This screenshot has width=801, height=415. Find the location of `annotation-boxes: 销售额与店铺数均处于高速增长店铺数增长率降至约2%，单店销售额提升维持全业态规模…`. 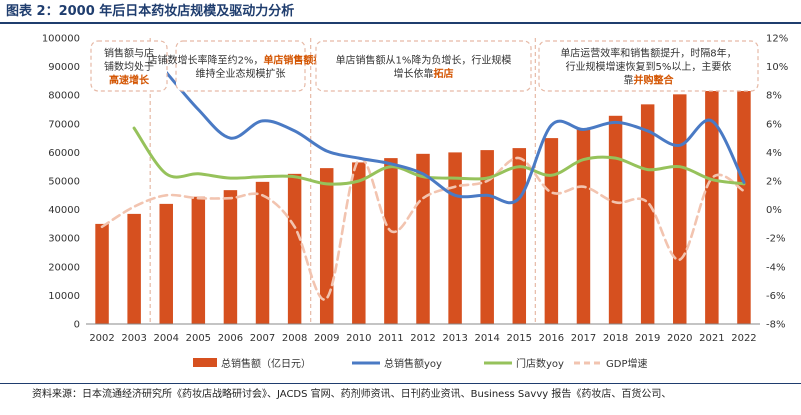

annotation-boxes: 销售额与店铺数均处于高速增长店铺数增长率降至约2%，单店销售额提升维持全业态规模… is located at coordinates (424, 66).